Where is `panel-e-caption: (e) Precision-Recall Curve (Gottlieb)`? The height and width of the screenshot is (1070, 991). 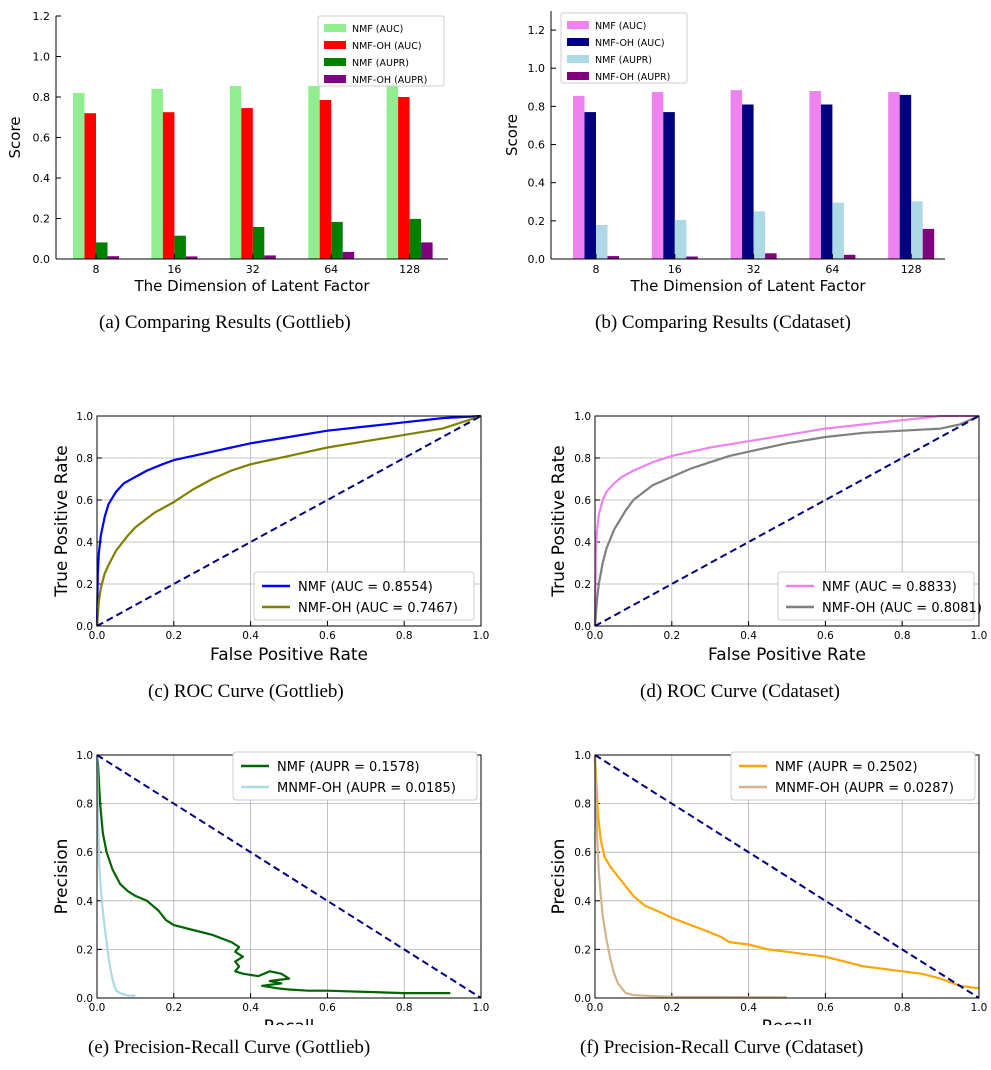
panel-e-caption: (e) Precision-Recall Curve (Gottlieb) is located at coordinates (229, 1047).